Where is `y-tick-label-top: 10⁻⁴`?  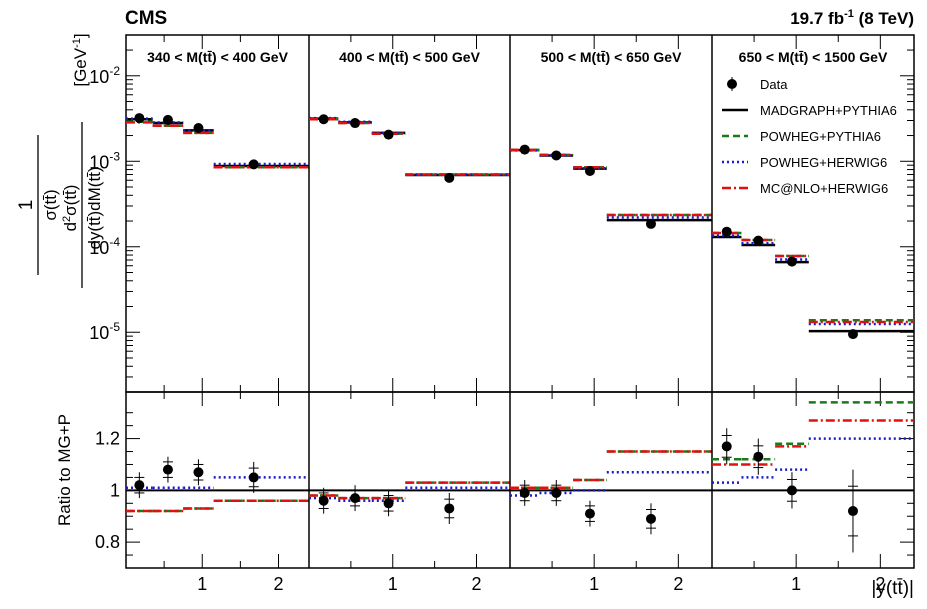
y-tick-label-top: 10⁻⁴ is located at coordinates (104, 246).